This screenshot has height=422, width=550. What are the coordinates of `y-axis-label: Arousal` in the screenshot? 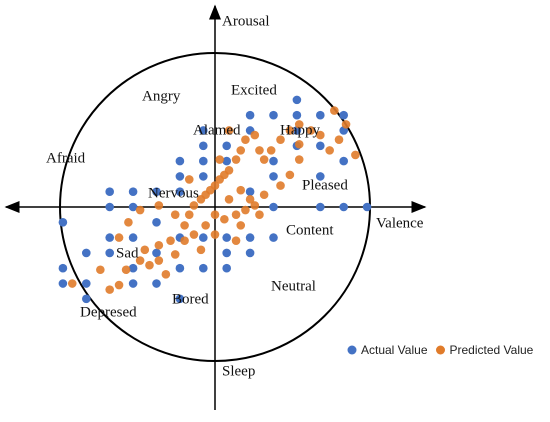 It's located at (246, 21).